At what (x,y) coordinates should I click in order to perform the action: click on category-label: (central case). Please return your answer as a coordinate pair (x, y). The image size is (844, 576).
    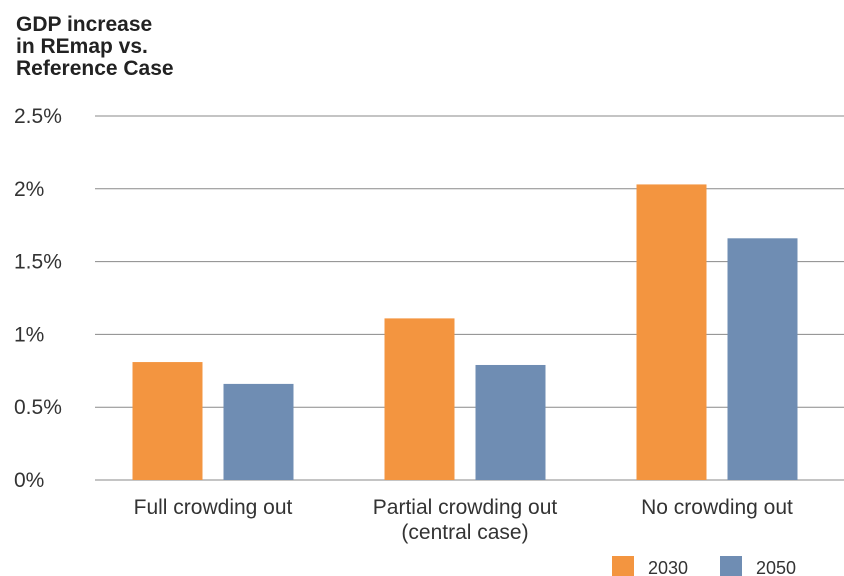
    Looking at the image, I should click on (464, 532).